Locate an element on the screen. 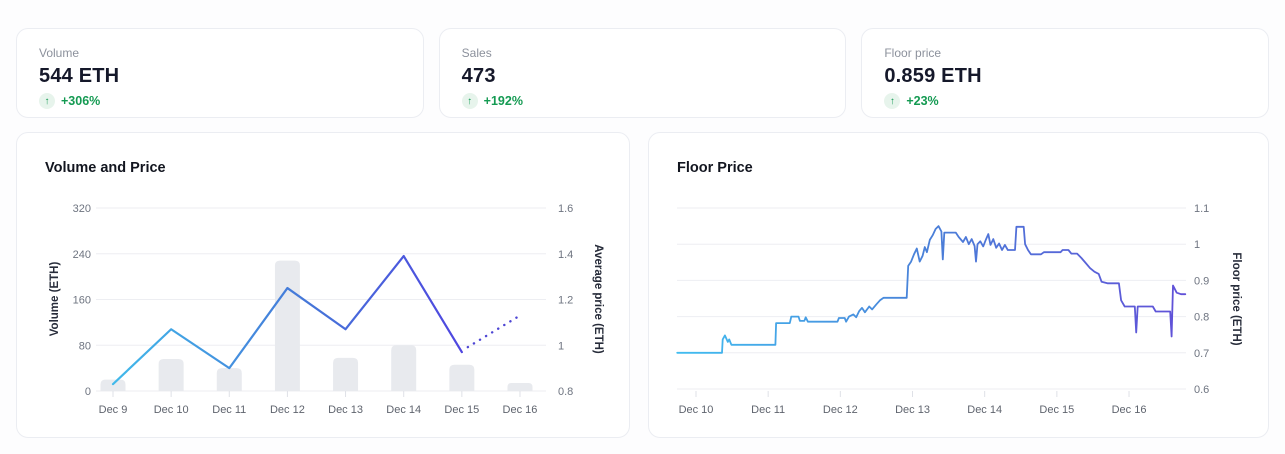 Image resolution: width=1285 pixels, height=454 pixels. trend-badge: ↑ +192% is located at coordinates (642, 101).